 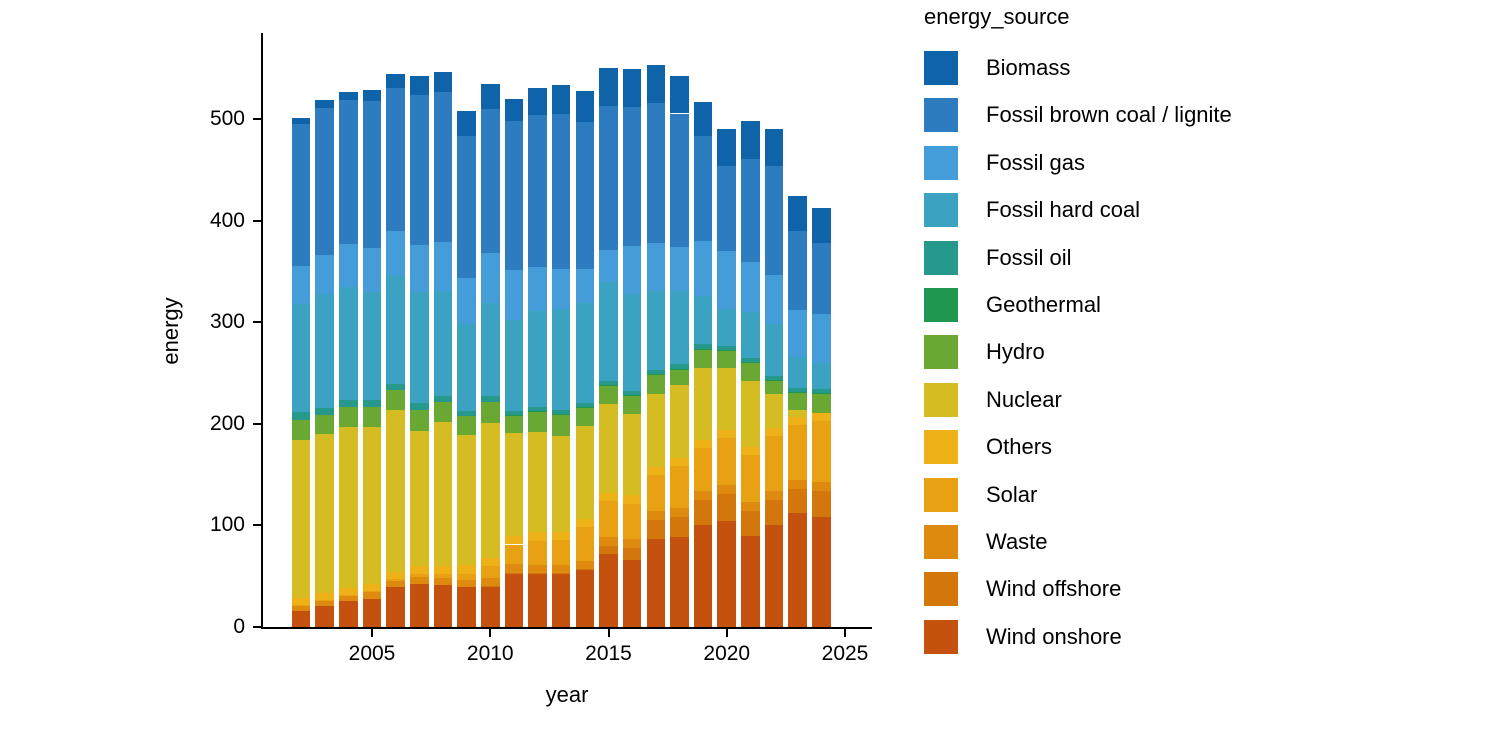 What do you see at coordinates (227, 118) in the screenshot?
I see `y-tick-label: 500` at bounding box center [227, 118].